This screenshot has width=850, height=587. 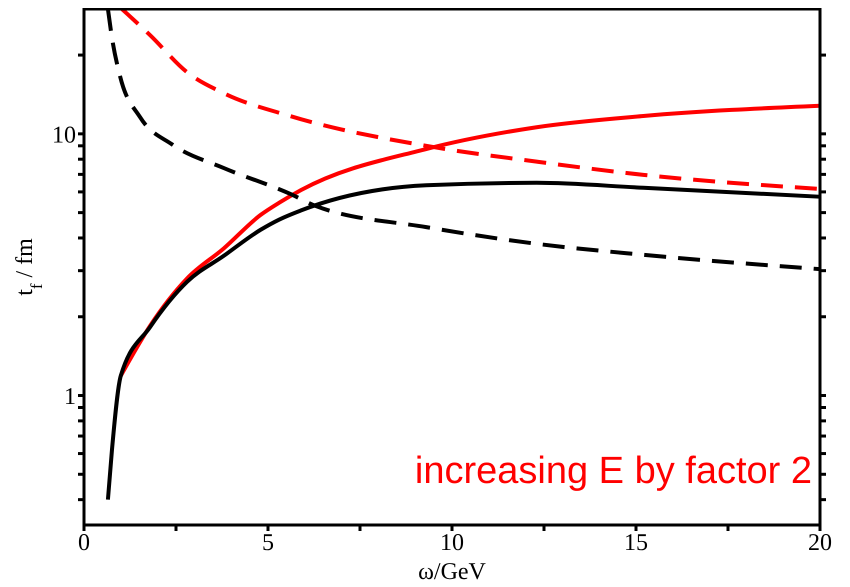 I want to click on annotation: increasing E by factor 2, so click(x=613, y=471).